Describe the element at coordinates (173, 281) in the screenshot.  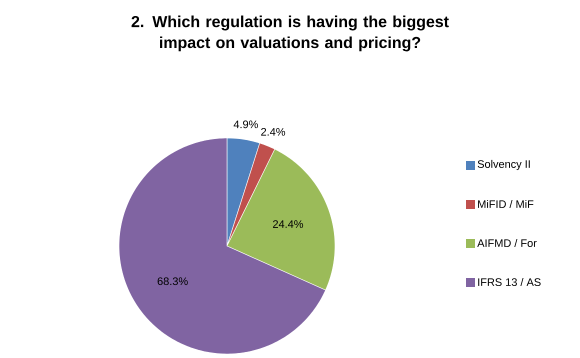
I see `data-label: 68.3%` at that location.